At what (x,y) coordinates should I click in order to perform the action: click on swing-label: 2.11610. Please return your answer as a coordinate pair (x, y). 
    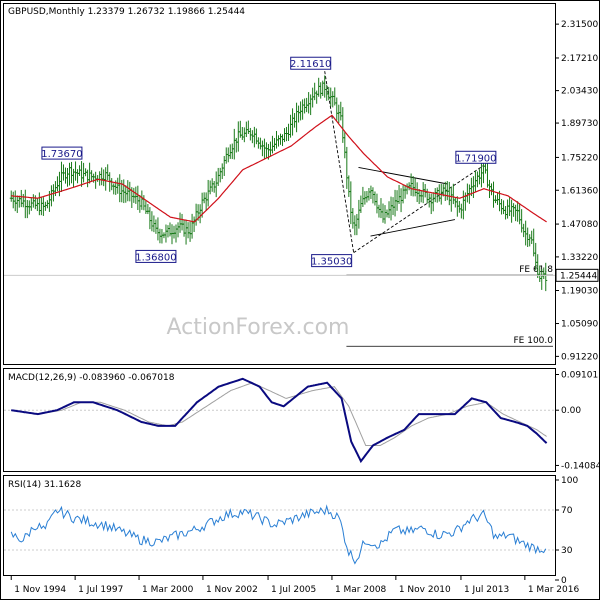
    Looking at the image, I should click on (310, 64).